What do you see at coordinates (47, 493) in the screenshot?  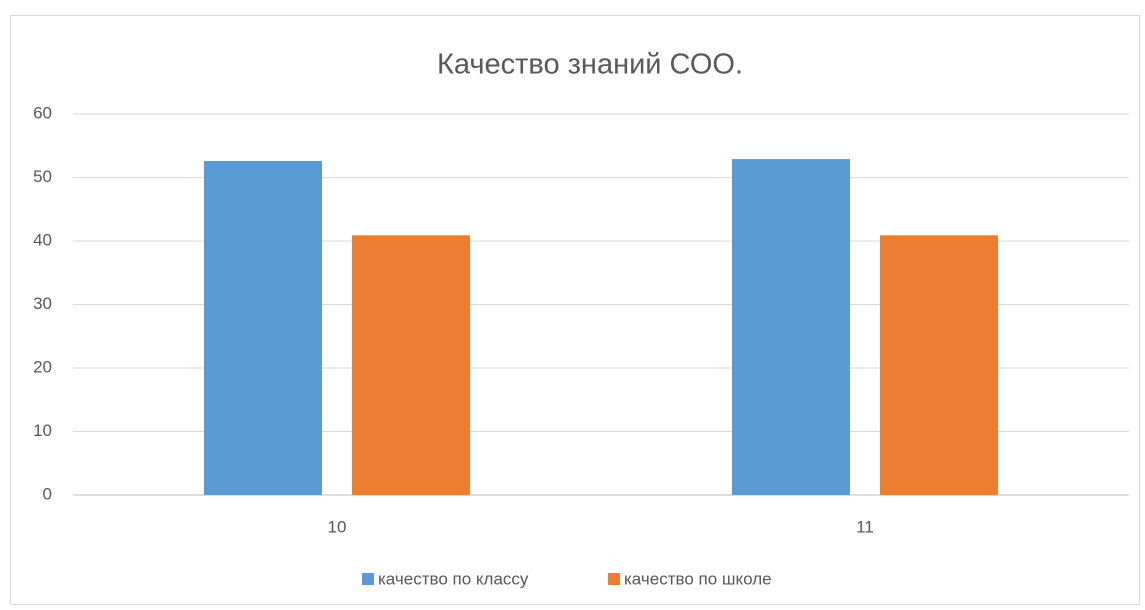 I see `y-tick-label: 0` at bounding box center [47, 493].